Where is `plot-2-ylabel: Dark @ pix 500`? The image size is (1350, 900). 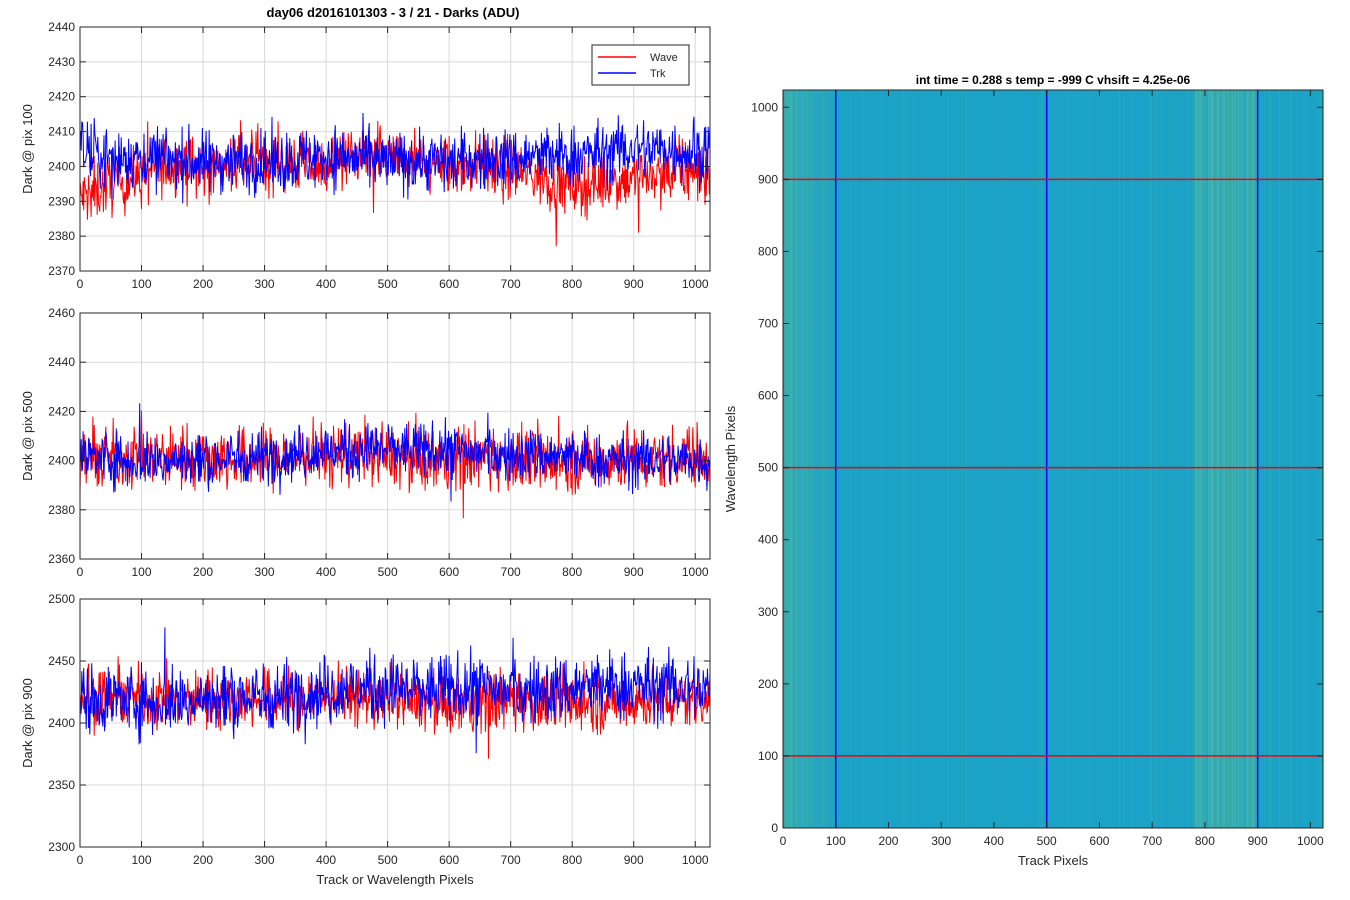 plot-2-ylabel: Dark @ pix 500 is located at coordinates (27, 436).